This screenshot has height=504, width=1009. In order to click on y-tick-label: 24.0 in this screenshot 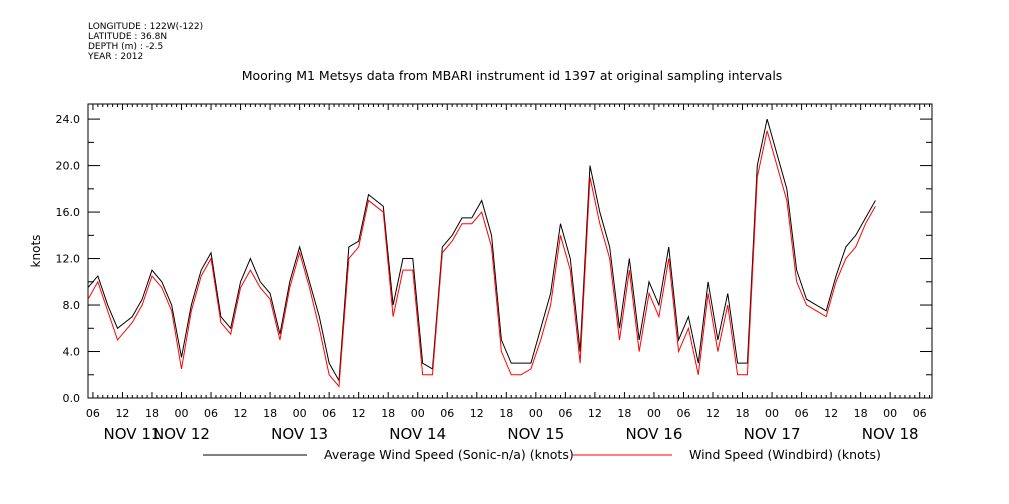, I will do `click(68, 119)`.